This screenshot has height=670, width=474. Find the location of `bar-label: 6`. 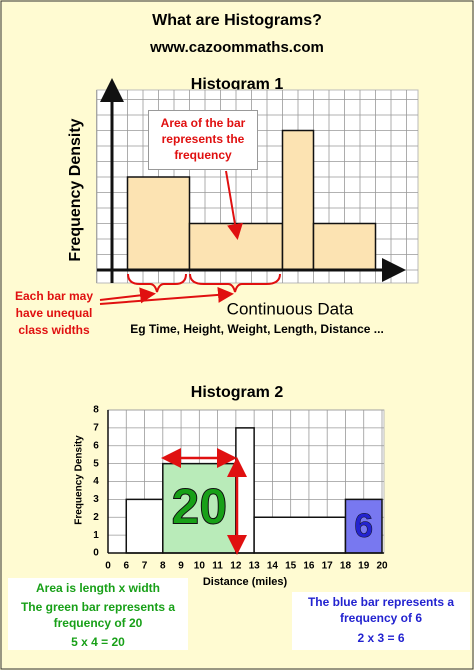

bar-label: 6 is located at coordinates (363, 526).